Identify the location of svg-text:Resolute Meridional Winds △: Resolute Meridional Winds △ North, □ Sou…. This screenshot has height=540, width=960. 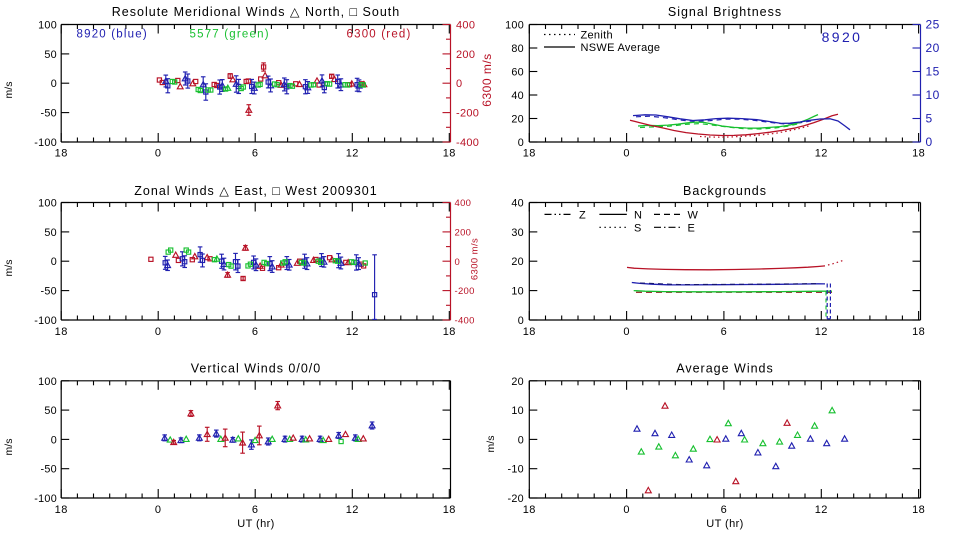
(256, 12).